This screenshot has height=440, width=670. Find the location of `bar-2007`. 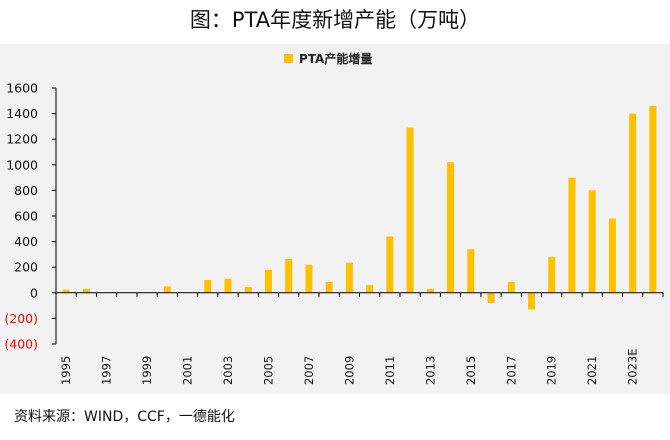

bar-2007 is located at coordinates (309, 278).